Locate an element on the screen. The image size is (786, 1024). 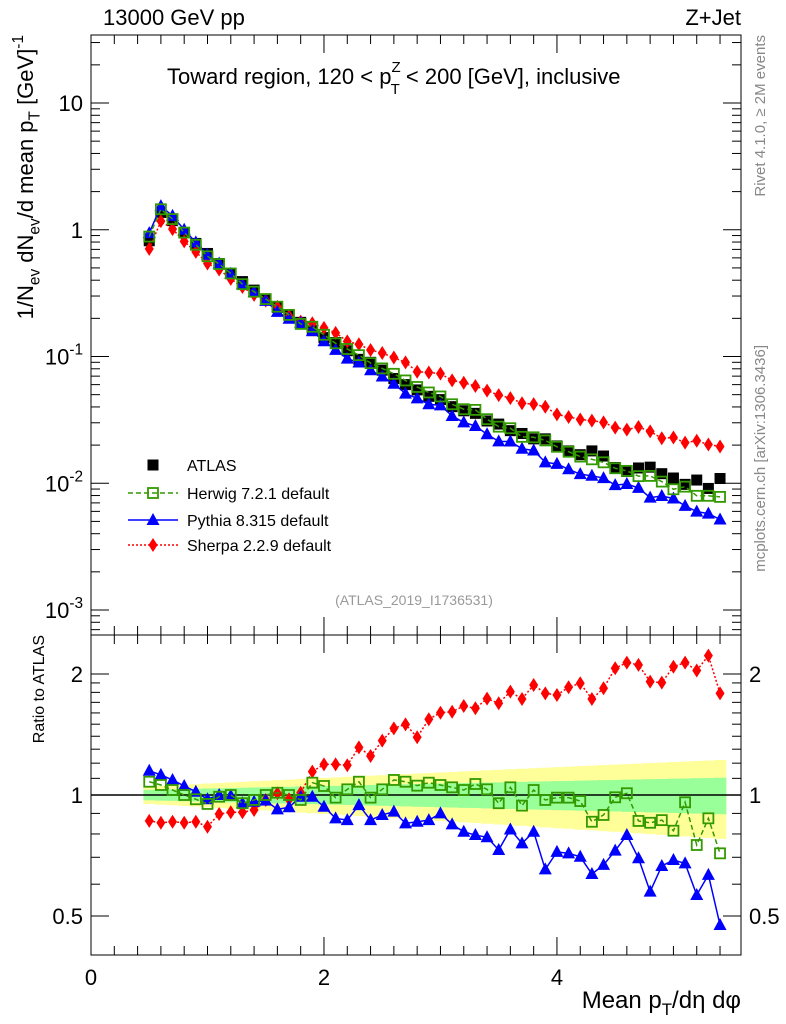
y-tick-label-part: 1 is located at coordinates (77, 230).